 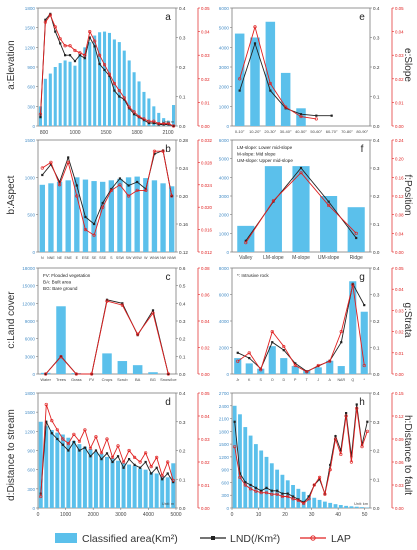 I want to click on r2-tick-label-b: 0.024, so click(x=207, y=185).